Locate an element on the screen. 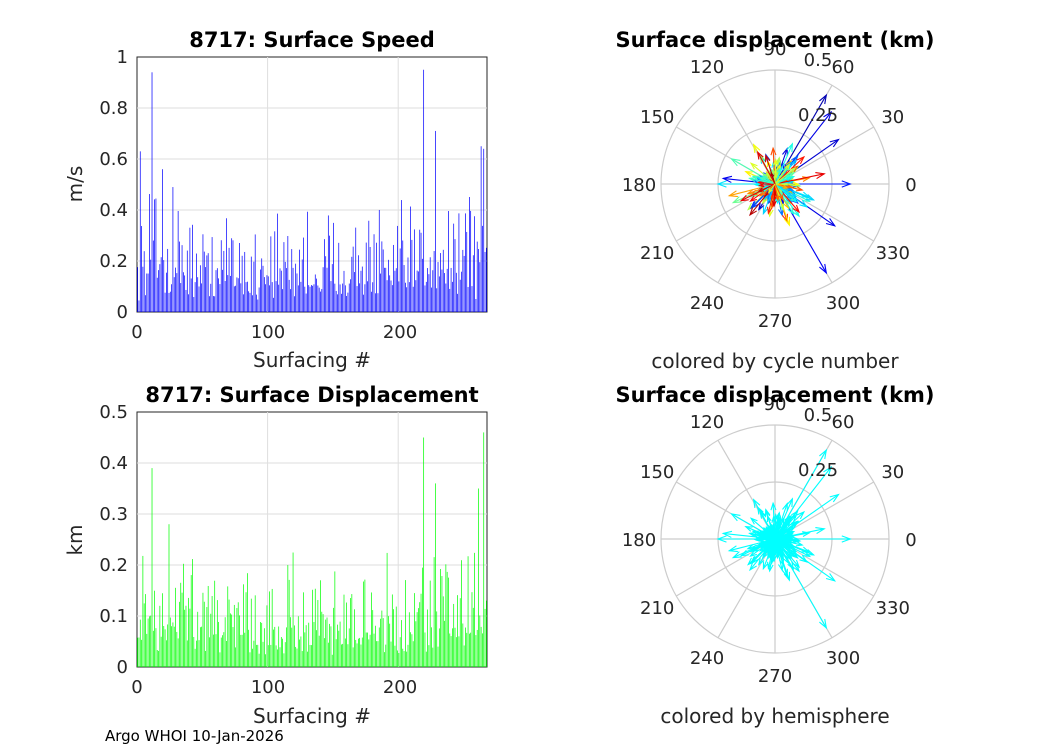  angle-label: 240 is located at coordinates (707, 658).